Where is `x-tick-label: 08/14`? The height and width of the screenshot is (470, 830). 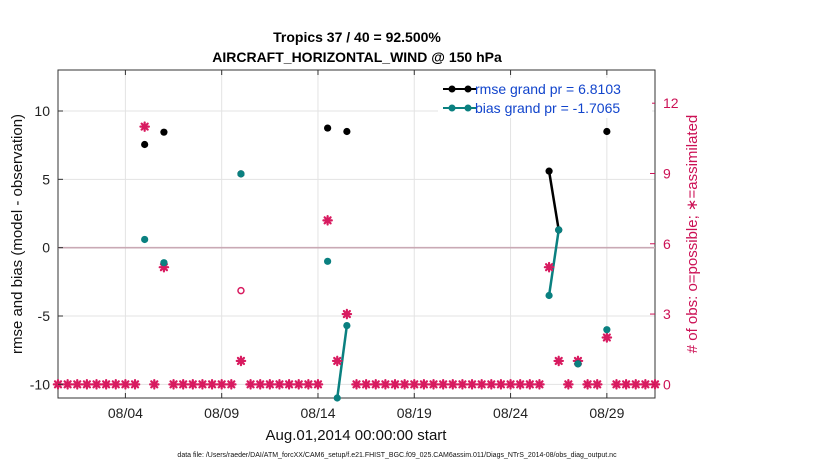
x-tick-label: 08/14 is located at coordinates (317, 413).